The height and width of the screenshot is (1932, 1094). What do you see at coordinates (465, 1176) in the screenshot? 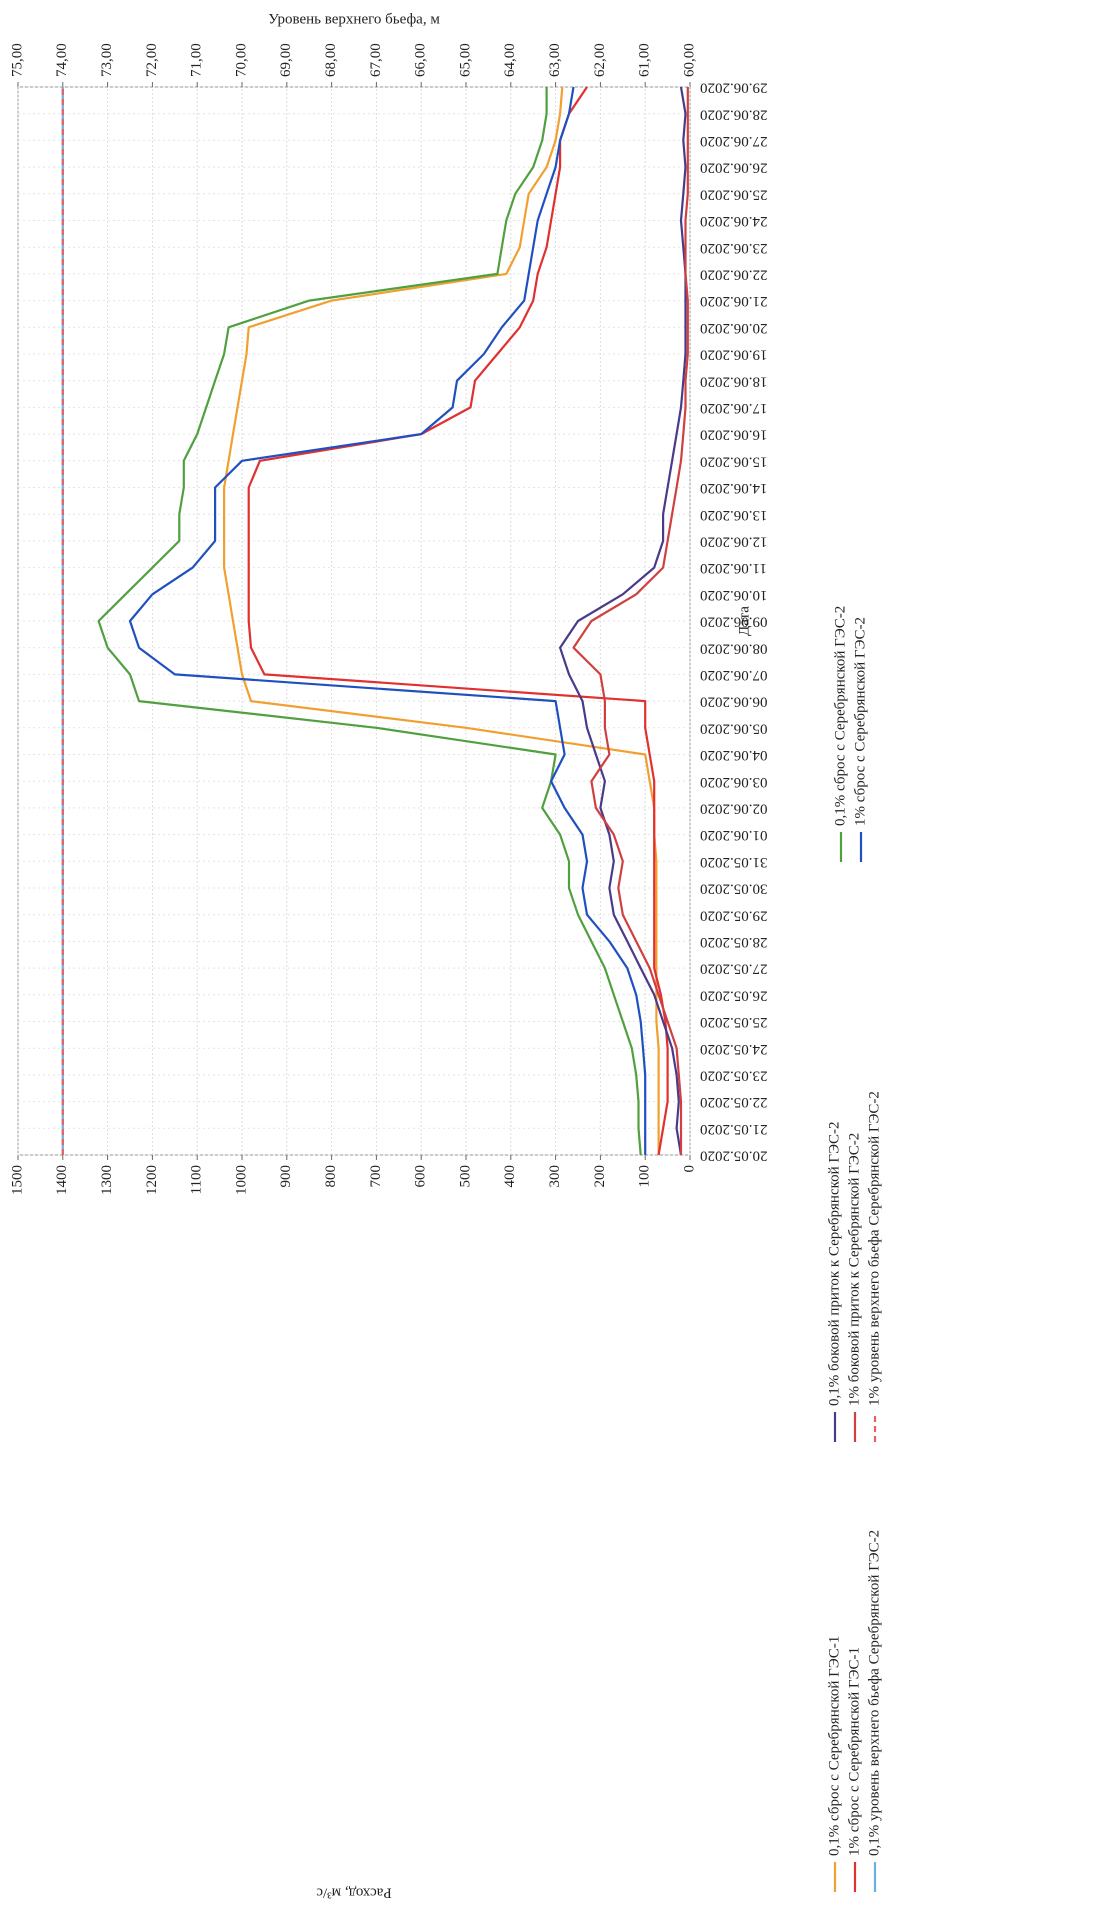
I see `y-tick-label: 500` at bounding box center [465, 1176].